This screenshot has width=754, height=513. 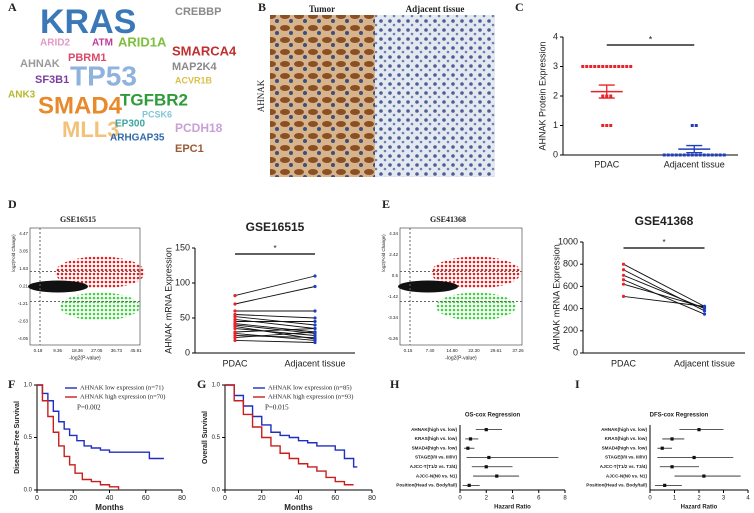 I want to click on panel-label: B, so click(x=262, y=7).